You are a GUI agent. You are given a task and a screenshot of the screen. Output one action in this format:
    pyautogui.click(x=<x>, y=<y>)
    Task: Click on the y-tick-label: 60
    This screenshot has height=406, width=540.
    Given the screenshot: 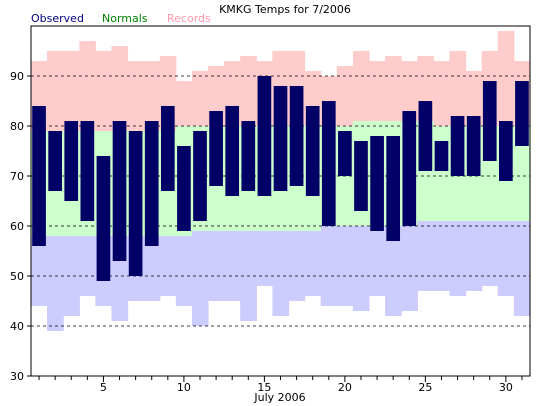 What is the action you would take?
    pyautogui.click(x=17, y=226)
    